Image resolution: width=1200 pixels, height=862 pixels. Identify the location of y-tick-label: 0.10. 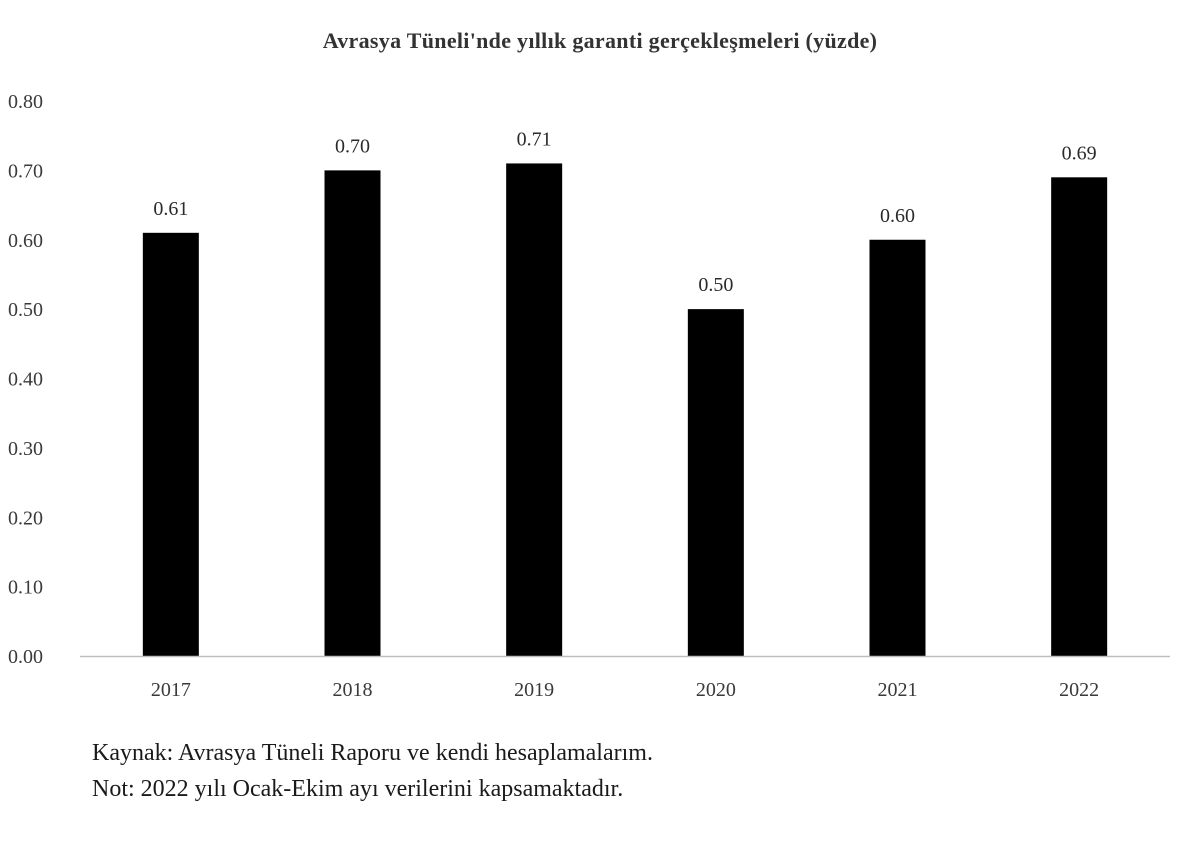
(25, 588).